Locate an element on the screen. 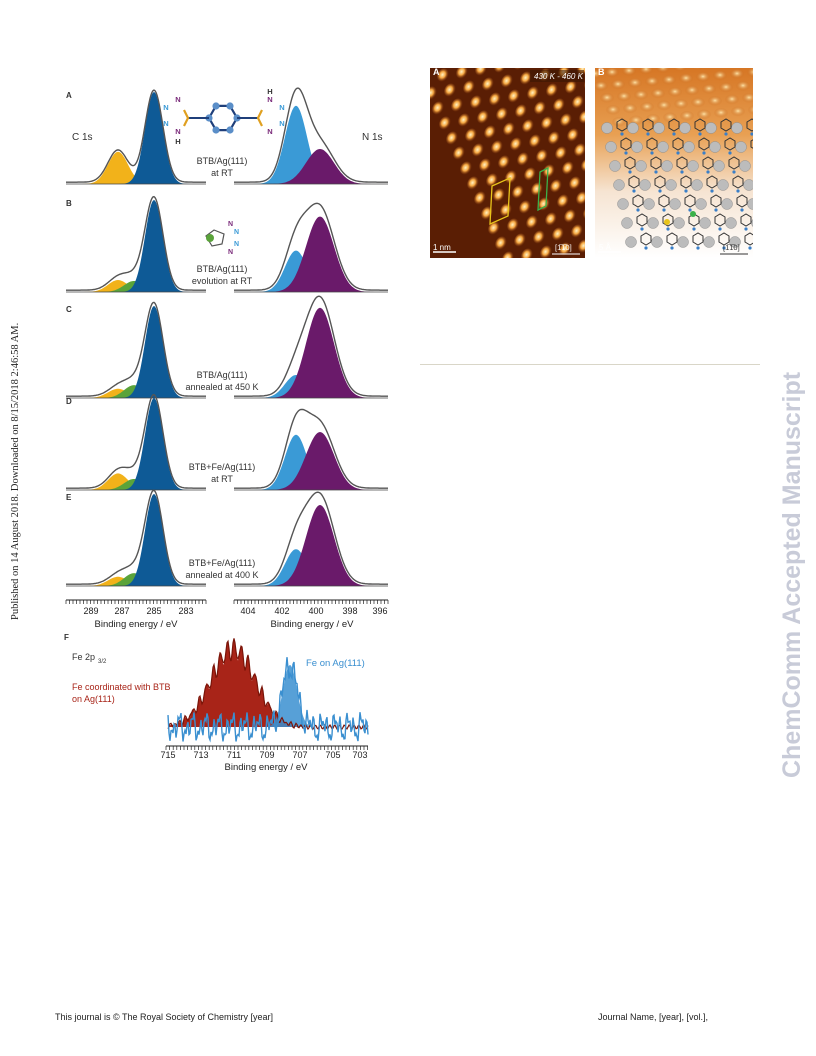 This screenshot has height=1056, width=816. fe-atom-marker is located at coordinates (667, 222).